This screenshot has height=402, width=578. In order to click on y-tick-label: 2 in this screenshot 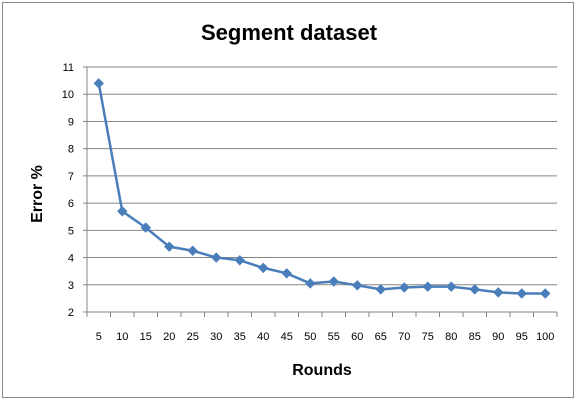, I will do `click(71, 313)`.